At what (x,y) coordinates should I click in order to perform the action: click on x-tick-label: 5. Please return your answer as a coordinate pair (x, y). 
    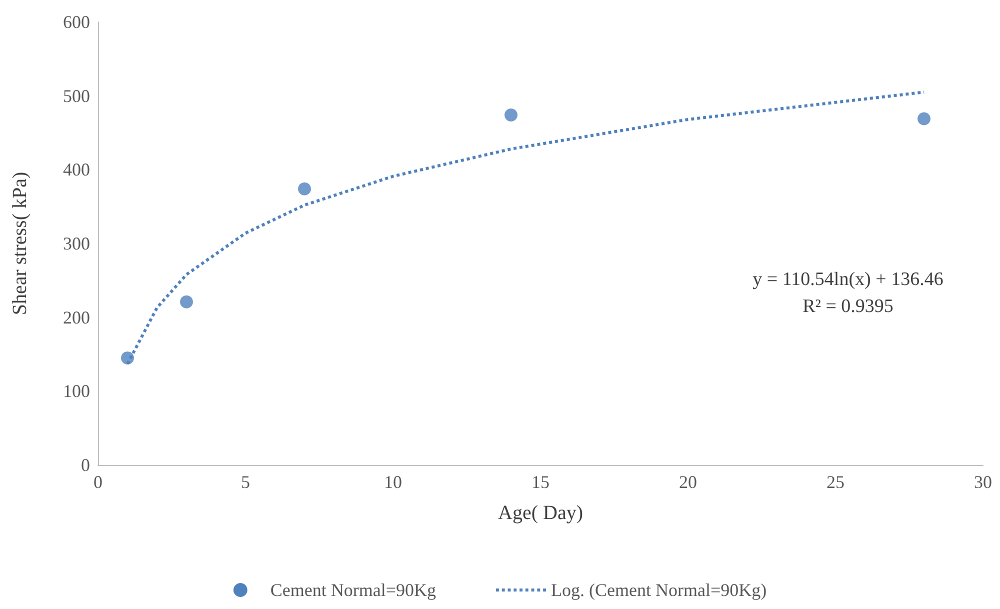
    Looking at the image, I should click on (245, 482).